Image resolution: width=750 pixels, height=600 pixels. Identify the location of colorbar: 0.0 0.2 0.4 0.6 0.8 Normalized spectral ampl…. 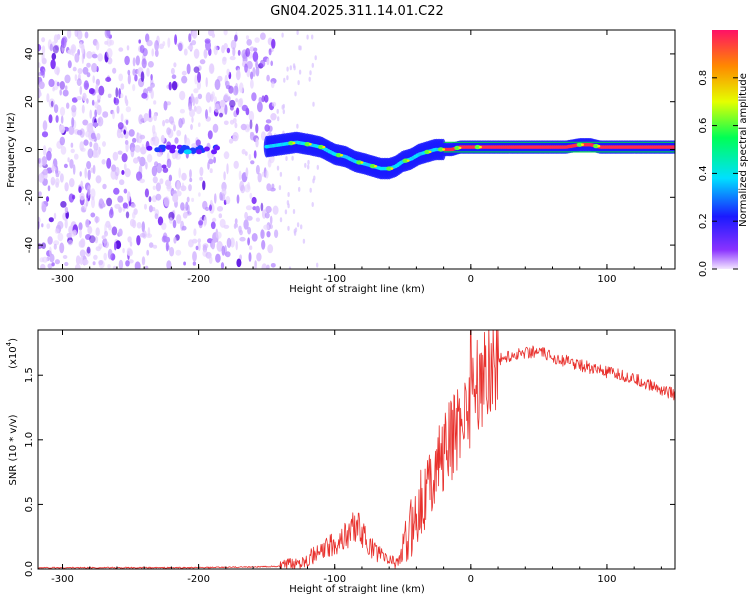
(723, 153).